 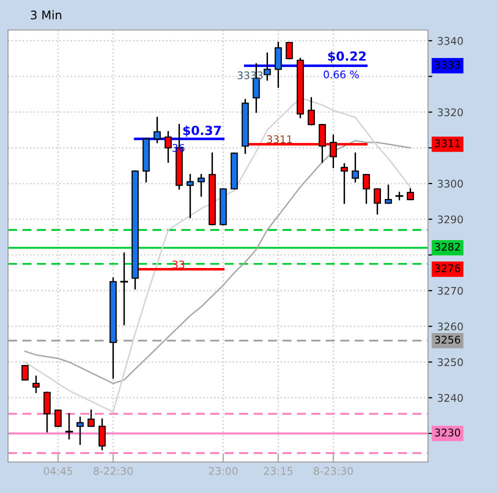 I want to click on ref-line-label: 3230, so click(x=447, y=432).